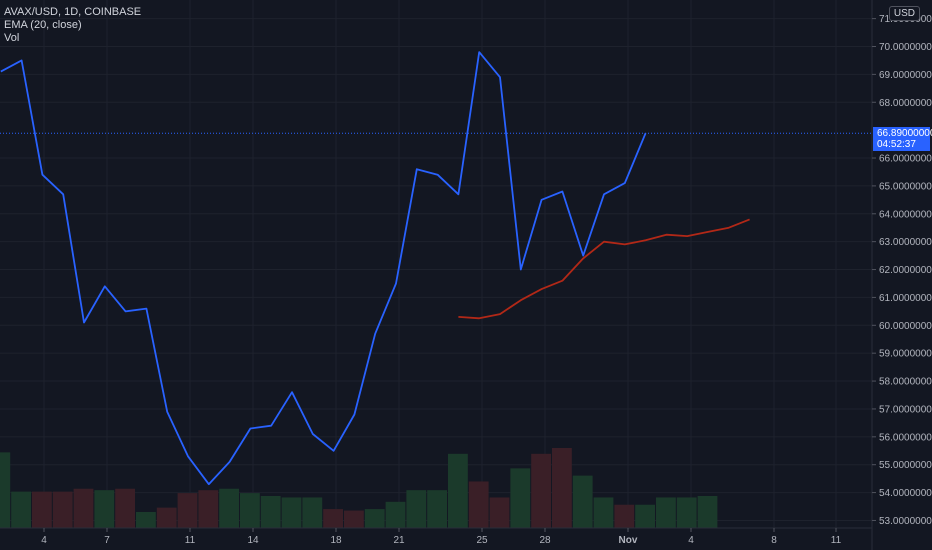 This screenshot has width=932, height=550. Describe the element at coordinates (905, 47) in the screenshot. I see `price-tick-label: 70.00000000` at that location.